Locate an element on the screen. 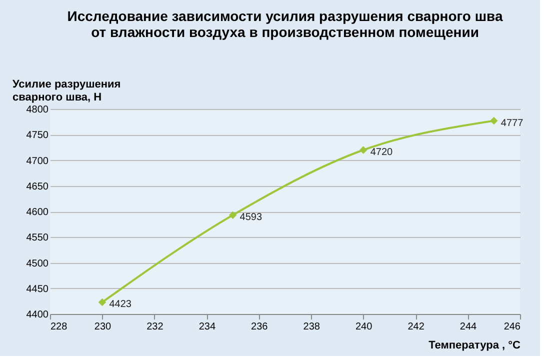  data-label: 4777 is located at coordinates (512, 123).